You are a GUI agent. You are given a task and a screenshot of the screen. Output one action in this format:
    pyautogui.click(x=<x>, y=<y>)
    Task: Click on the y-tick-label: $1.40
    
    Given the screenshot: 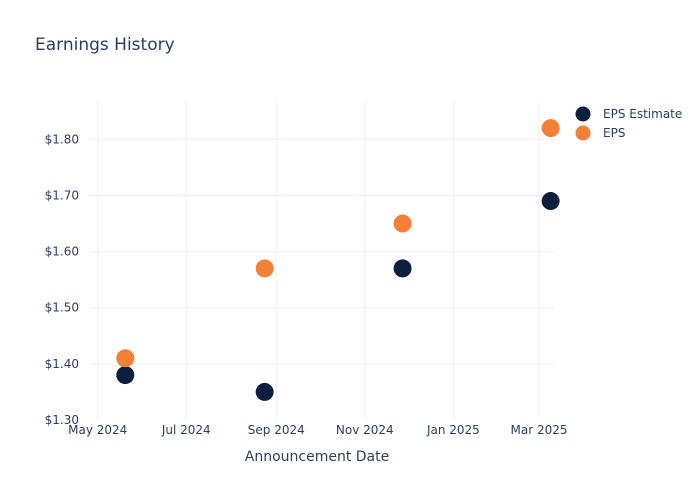 What is the action you would take?
    pyautogui.click(x=62, y=364)
    